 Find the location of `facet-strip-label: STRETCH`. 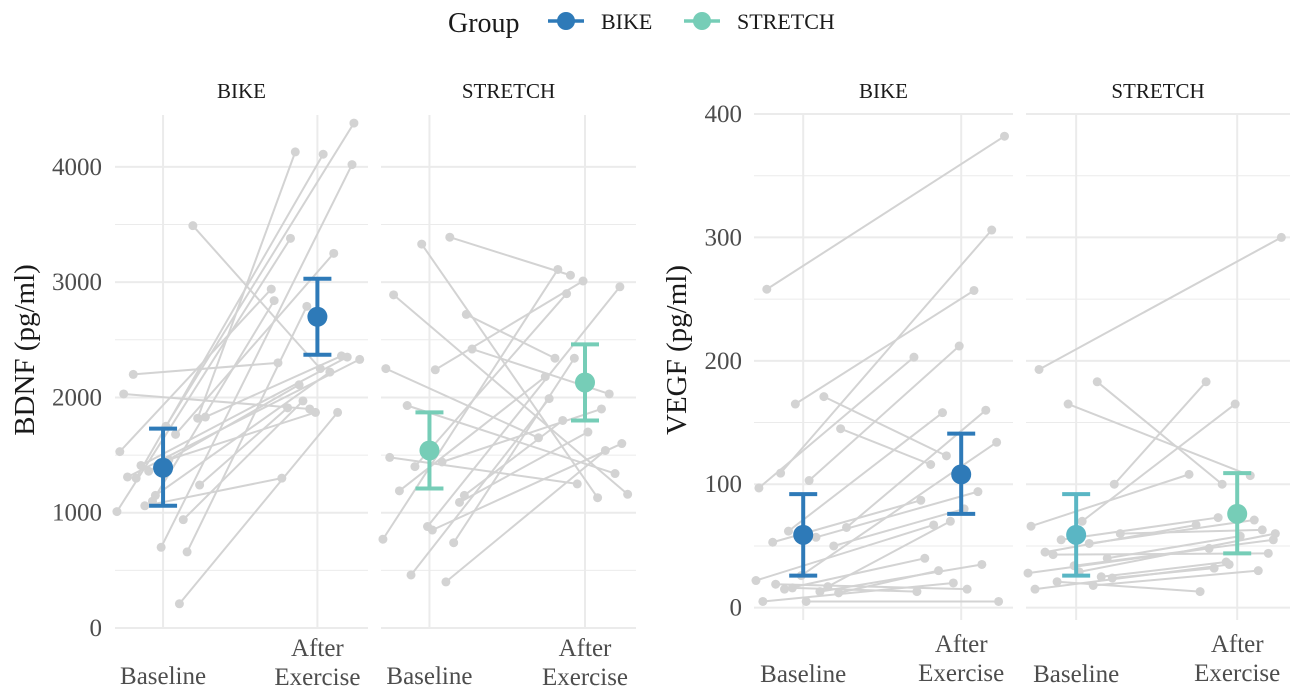

facet-strip-label: STRETCH is located at coordinates (508, 91).